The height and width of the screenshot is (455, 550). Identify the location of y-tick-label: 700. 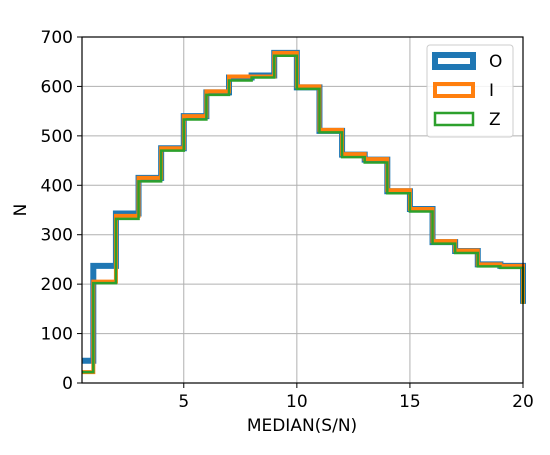
(57, 38).